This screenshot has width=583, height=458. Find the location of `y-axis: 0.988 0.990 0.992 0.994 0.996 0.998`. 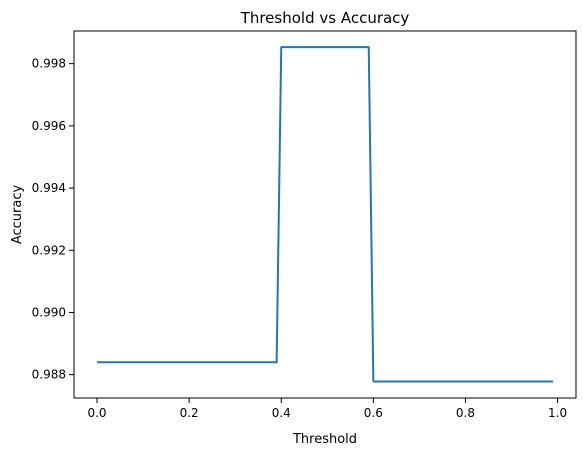

y-axis: 0.988 0.990 0.992 0.994 0.996 0.998 is located at coordinates (53, 219).